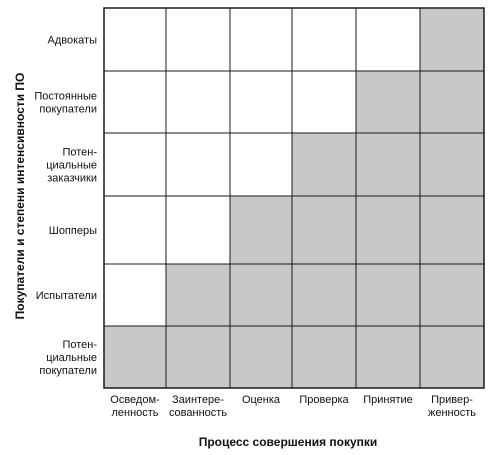  What do you see at coordinates (324, 39) in the screenshot?
I see `matrix-cell-r1-c4` at bounding box center [324, 39].